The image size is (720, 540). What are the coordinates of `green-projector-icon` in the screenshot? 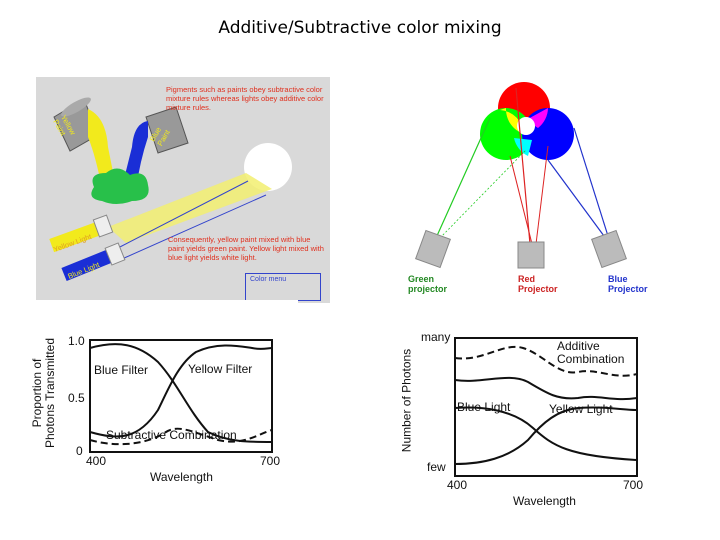 It's located at (433, 249).